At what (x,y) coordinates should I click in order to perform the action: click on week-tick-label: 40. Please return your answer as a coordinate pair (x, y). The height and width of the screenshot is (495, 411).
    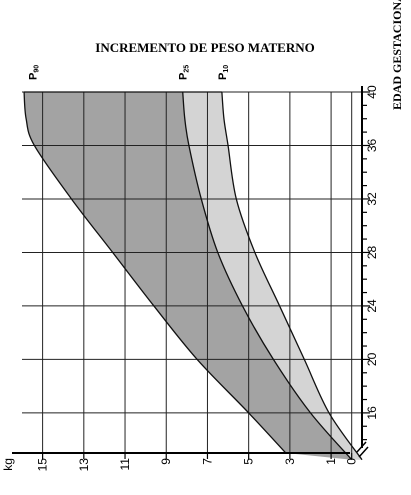
    Looking at the image, I should click on (372, 92).